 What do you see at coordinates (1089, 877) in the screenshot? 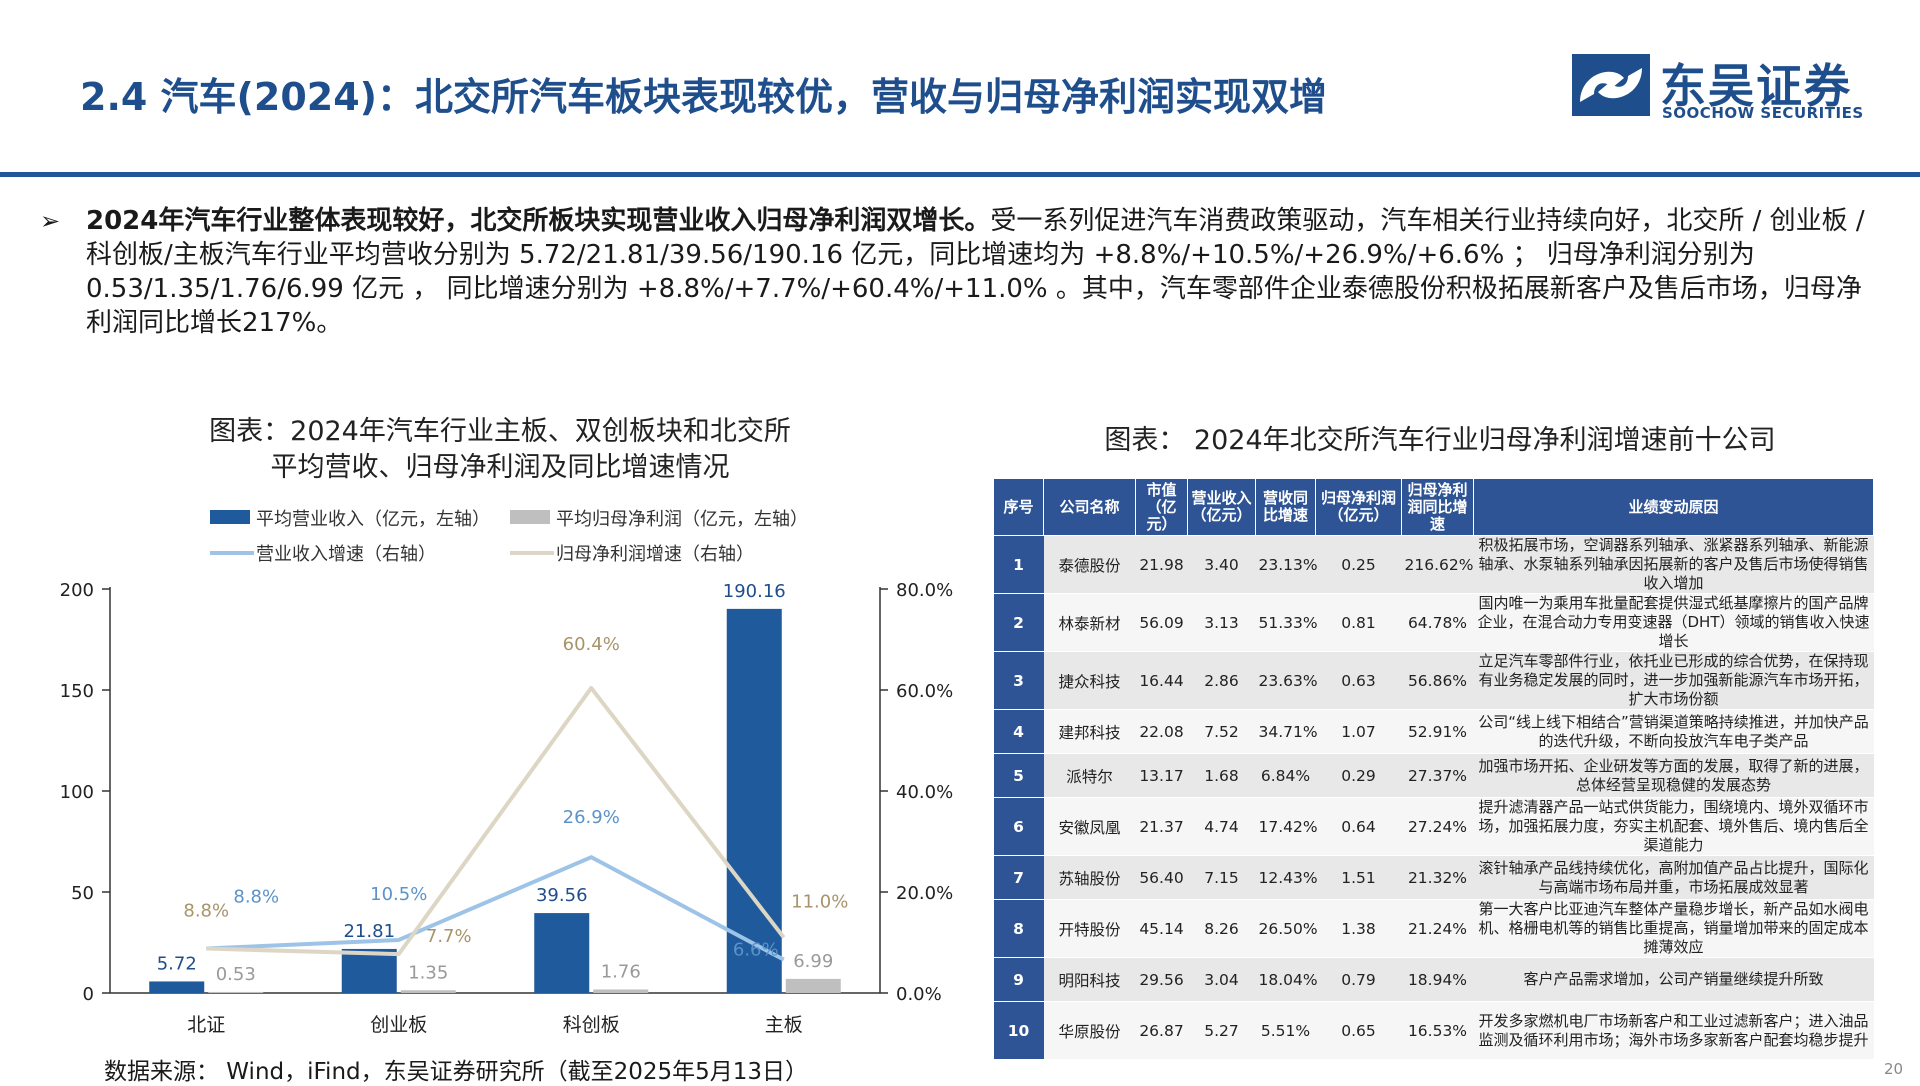
I see `row-company: 苏轴股份` at bounding box center [1089, 877].